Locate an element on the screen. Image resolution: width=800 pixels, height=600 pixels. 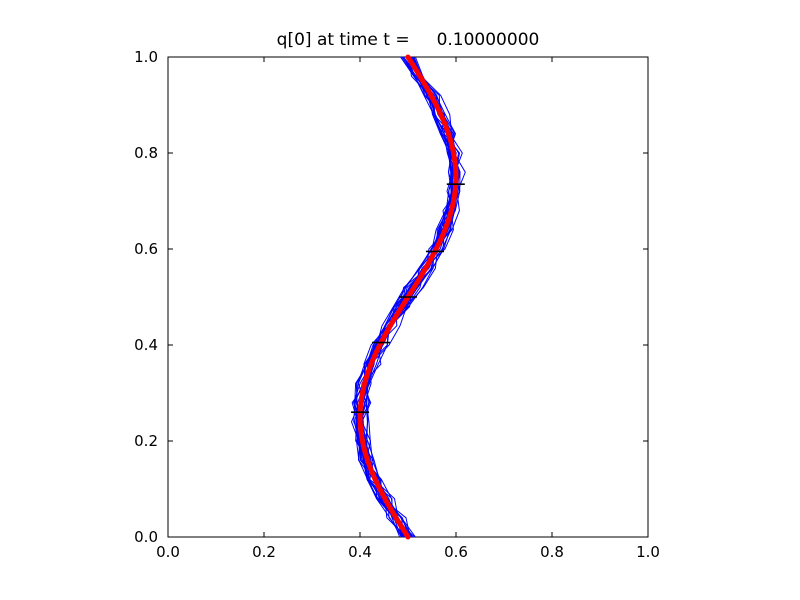
y-tick-label: 0.4 is located at coordinates (146, 345).